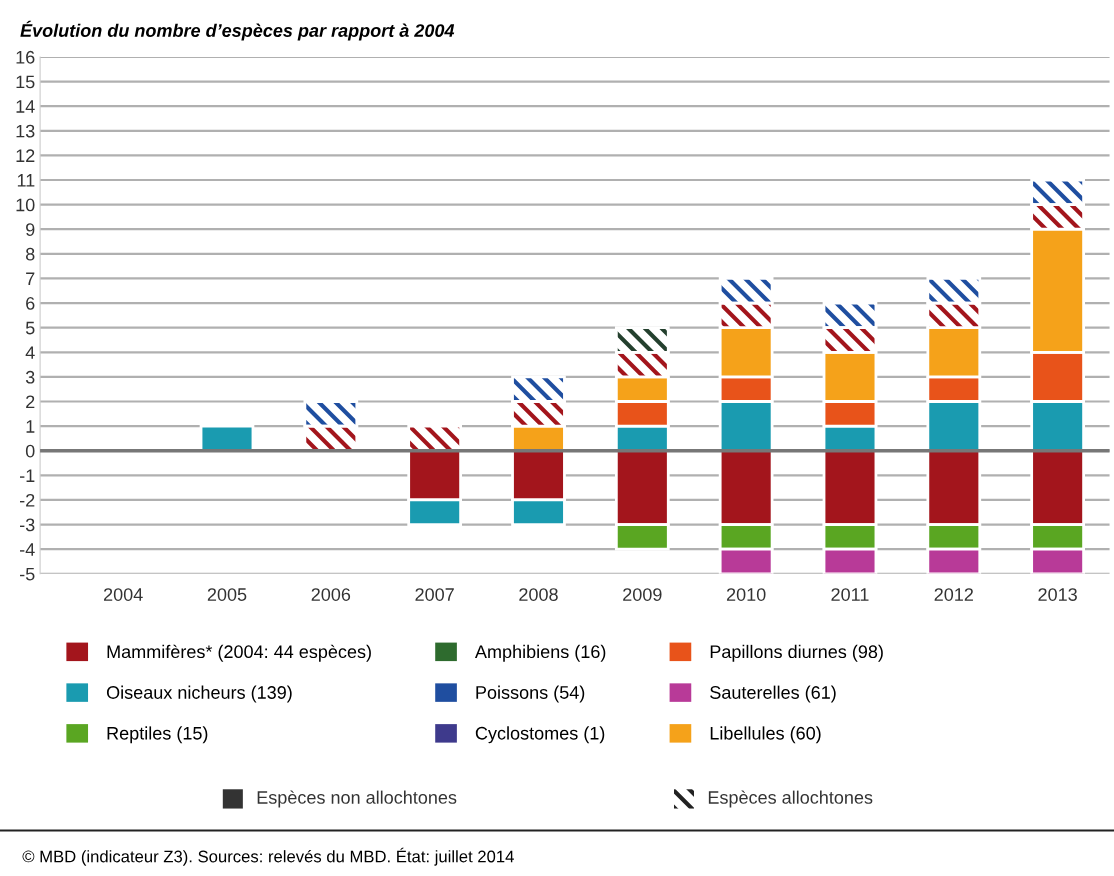  I want to click on x-tick-label: 2011, so click(850, 594).